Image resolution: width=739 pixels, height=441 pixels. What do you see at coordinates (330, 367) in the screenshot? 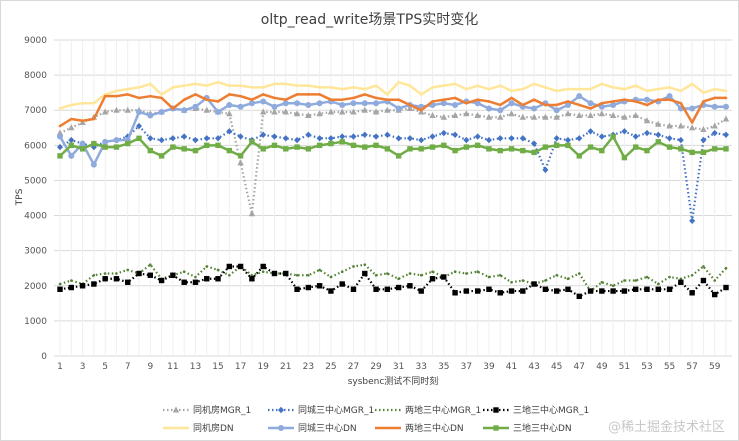
I see `x-tick-label: 25` at bounding box center [330, 367].